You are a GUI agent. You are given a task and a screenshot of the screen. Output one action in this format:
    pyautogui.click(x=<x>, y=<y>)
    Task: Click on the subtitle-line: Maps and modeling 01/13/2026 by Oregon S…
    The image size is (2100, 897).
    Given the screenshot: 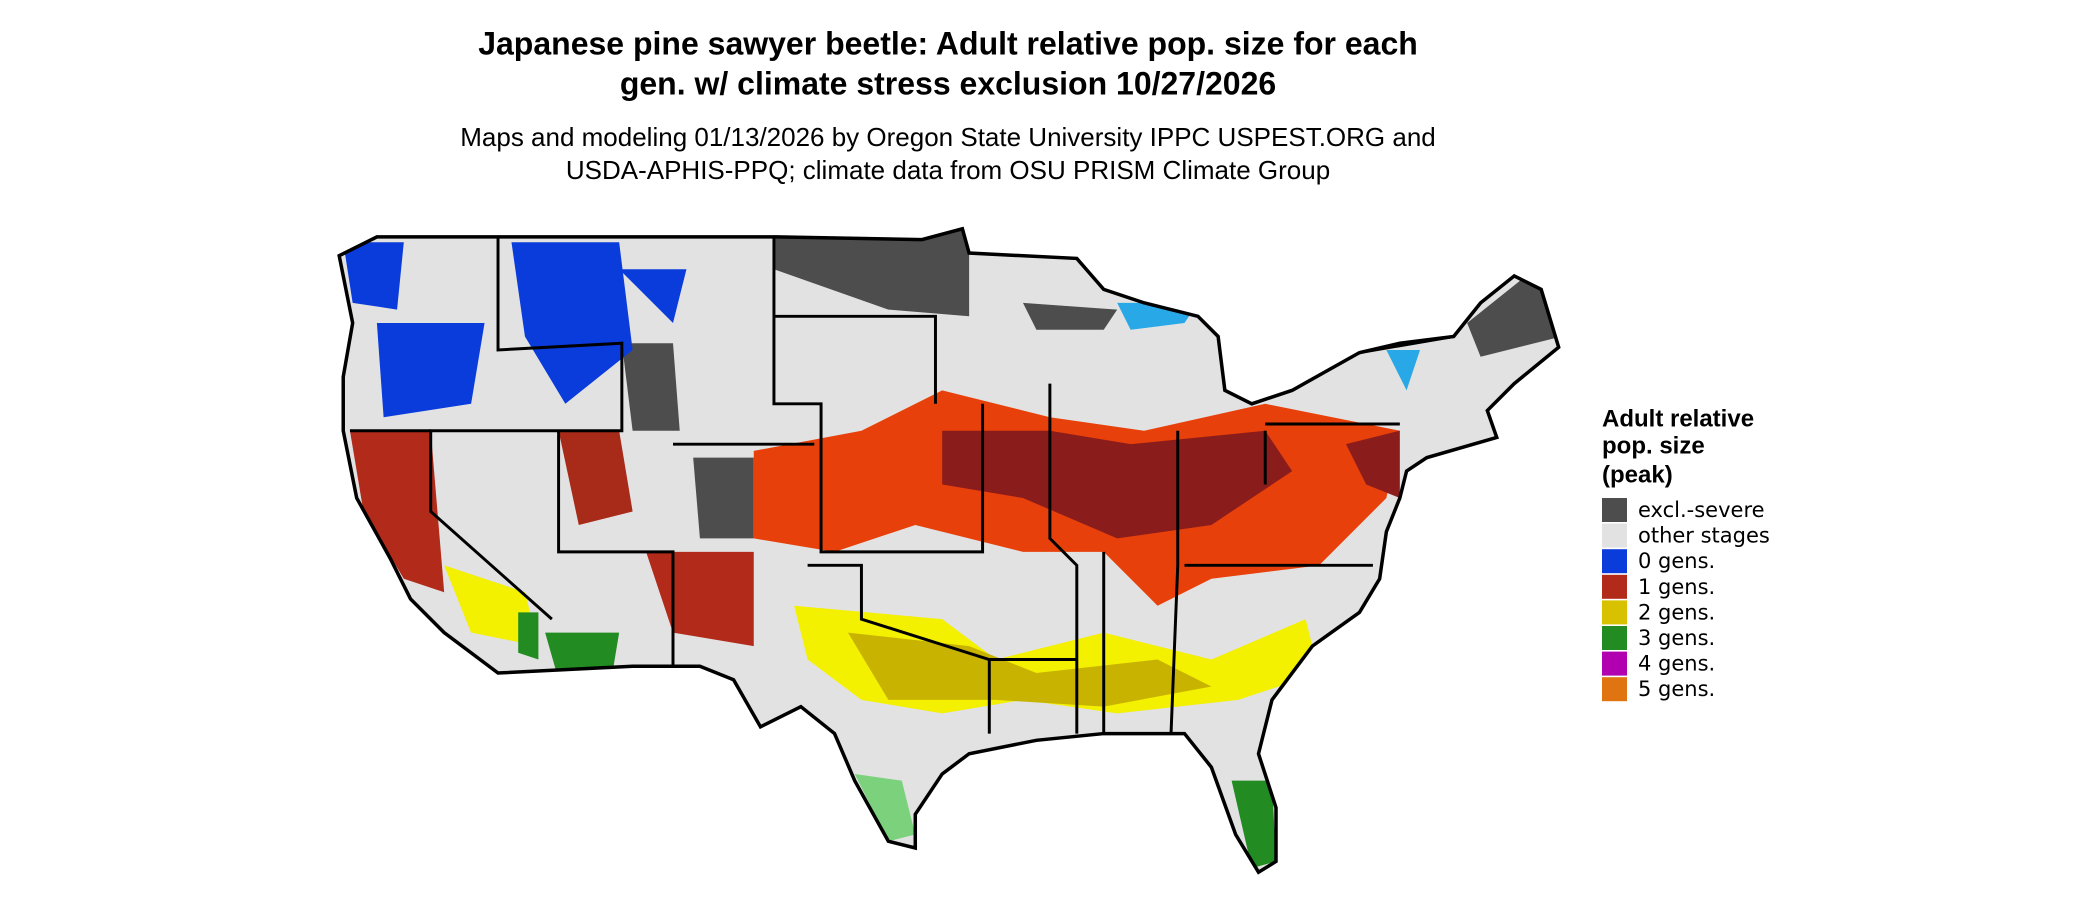 What is the action you would take?
    pyautogui.click(x=948, y=137)
    